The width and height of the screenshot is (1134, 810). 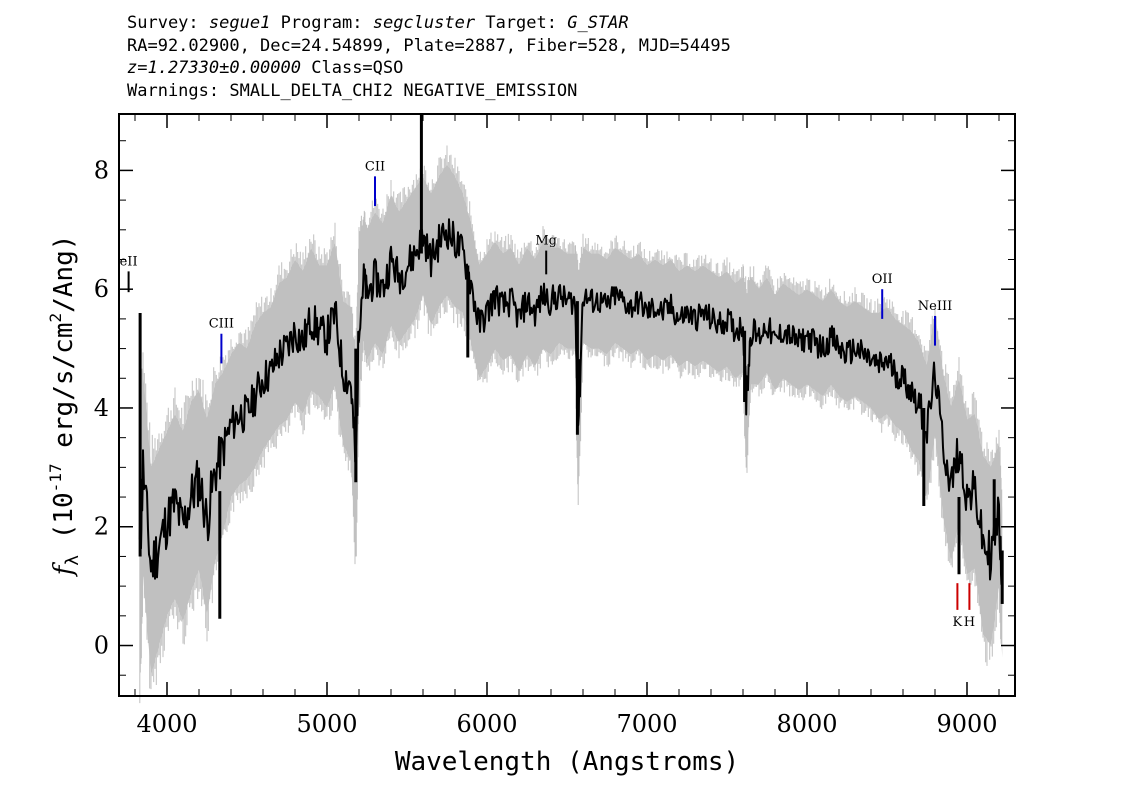 What do you see at coordinates (806, 724) in the screenshot?
I see `x-tick-label: 8000` at bounding box center [806, 724].